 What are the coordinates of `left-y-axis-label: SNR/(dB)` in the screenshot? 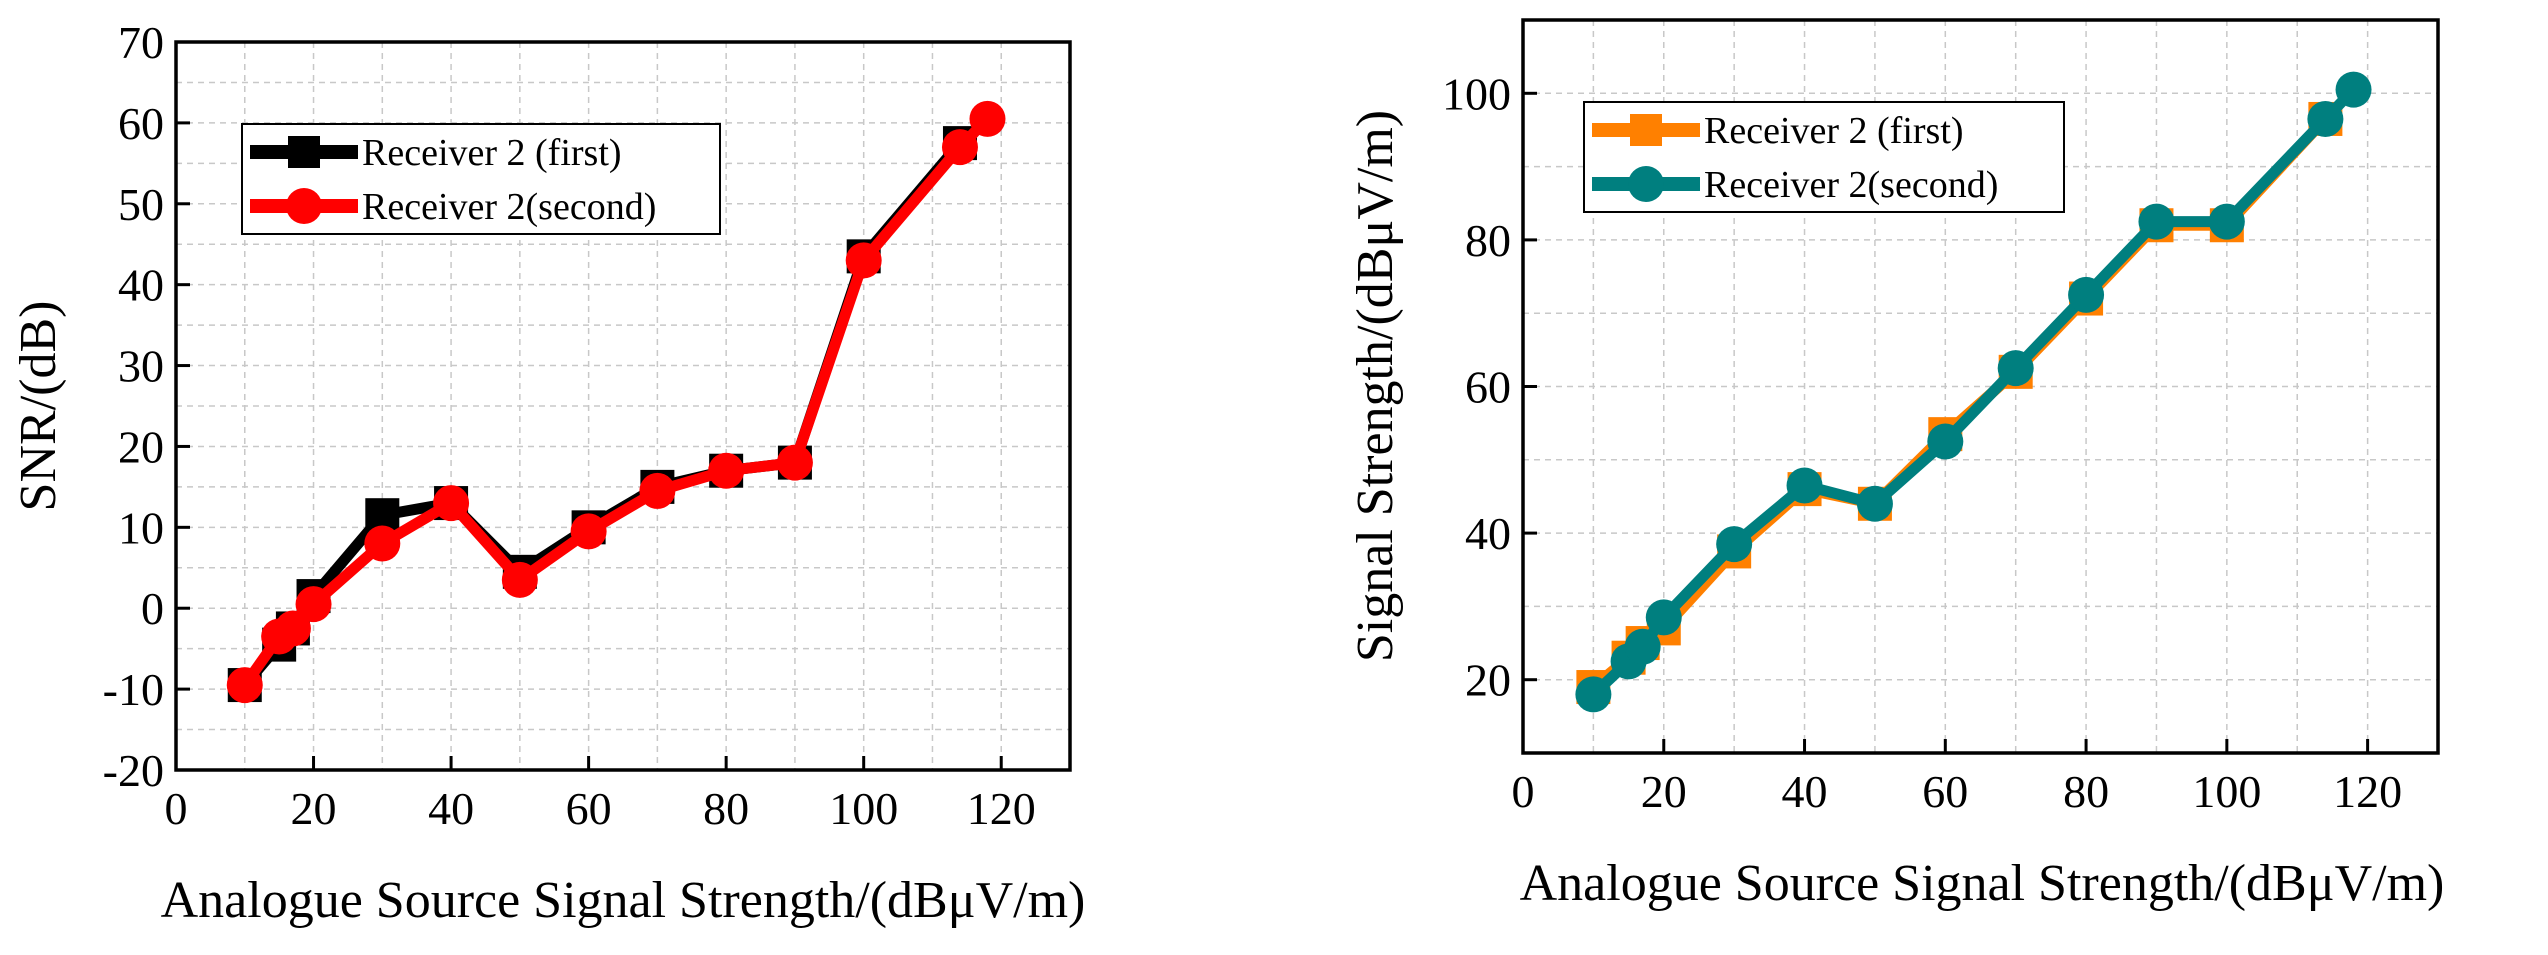 It's located at (38, 406).